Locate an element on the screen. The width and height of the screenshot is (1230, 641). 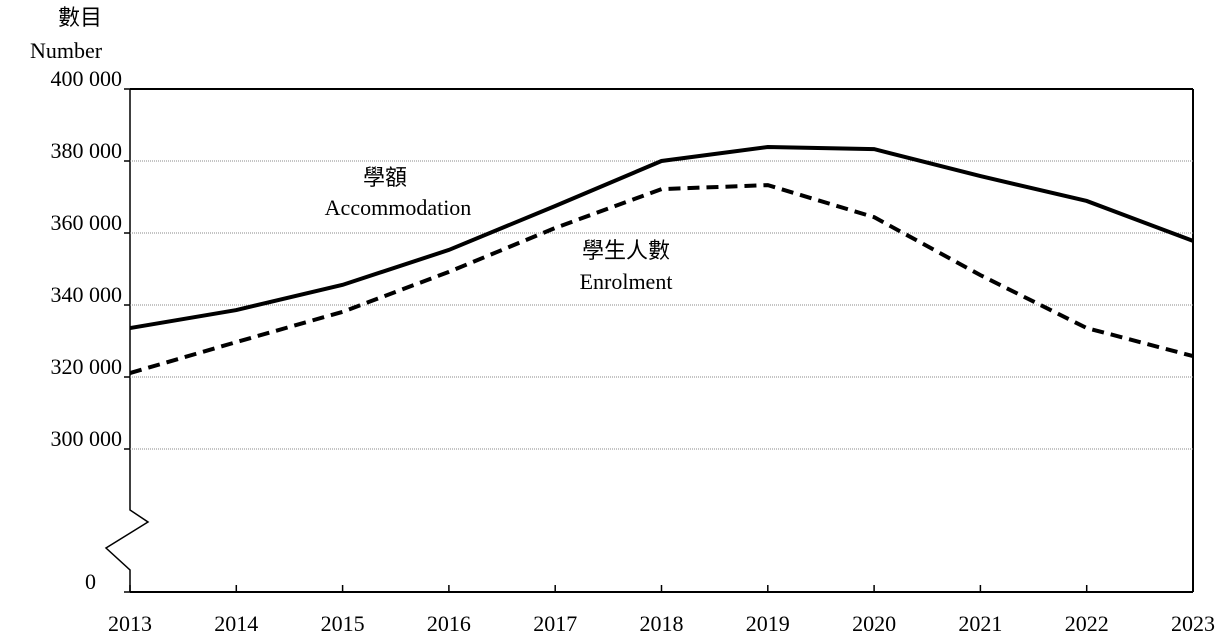
x-tick-label: 2018 is located at coordinates (662, 623).